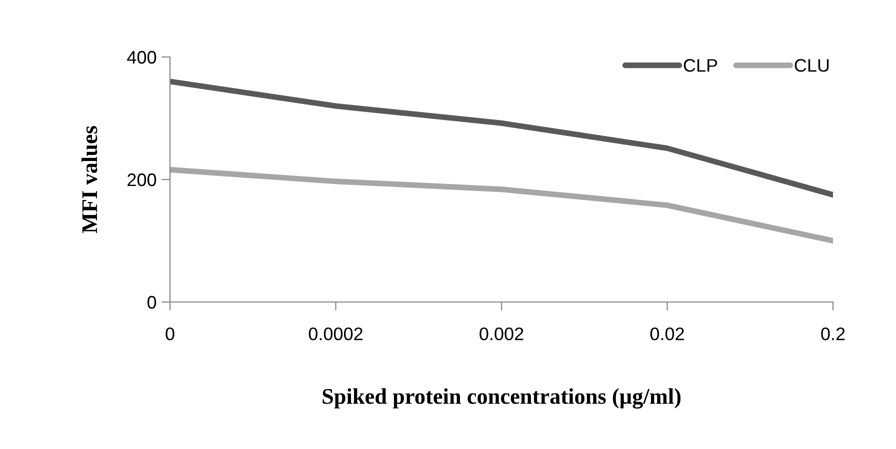 The height and width of the screenshot is (449, 896). Describe the element at coordinates (701, 65) in the screenshot. I see `legend-label: CLP` at that location.